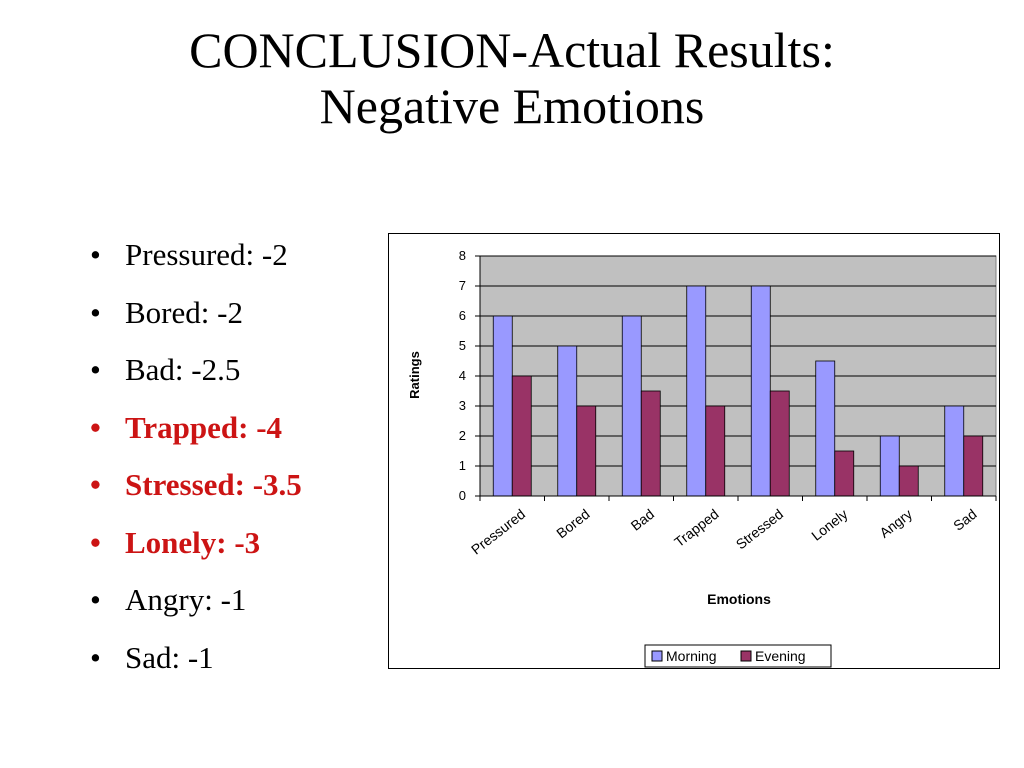 This screenshot has height=768, width=1024. What do you see at coordinates (204, 427) in the screenshot?
I see `bullet-text: Trapped: -4` at bounding box center [204, 427].